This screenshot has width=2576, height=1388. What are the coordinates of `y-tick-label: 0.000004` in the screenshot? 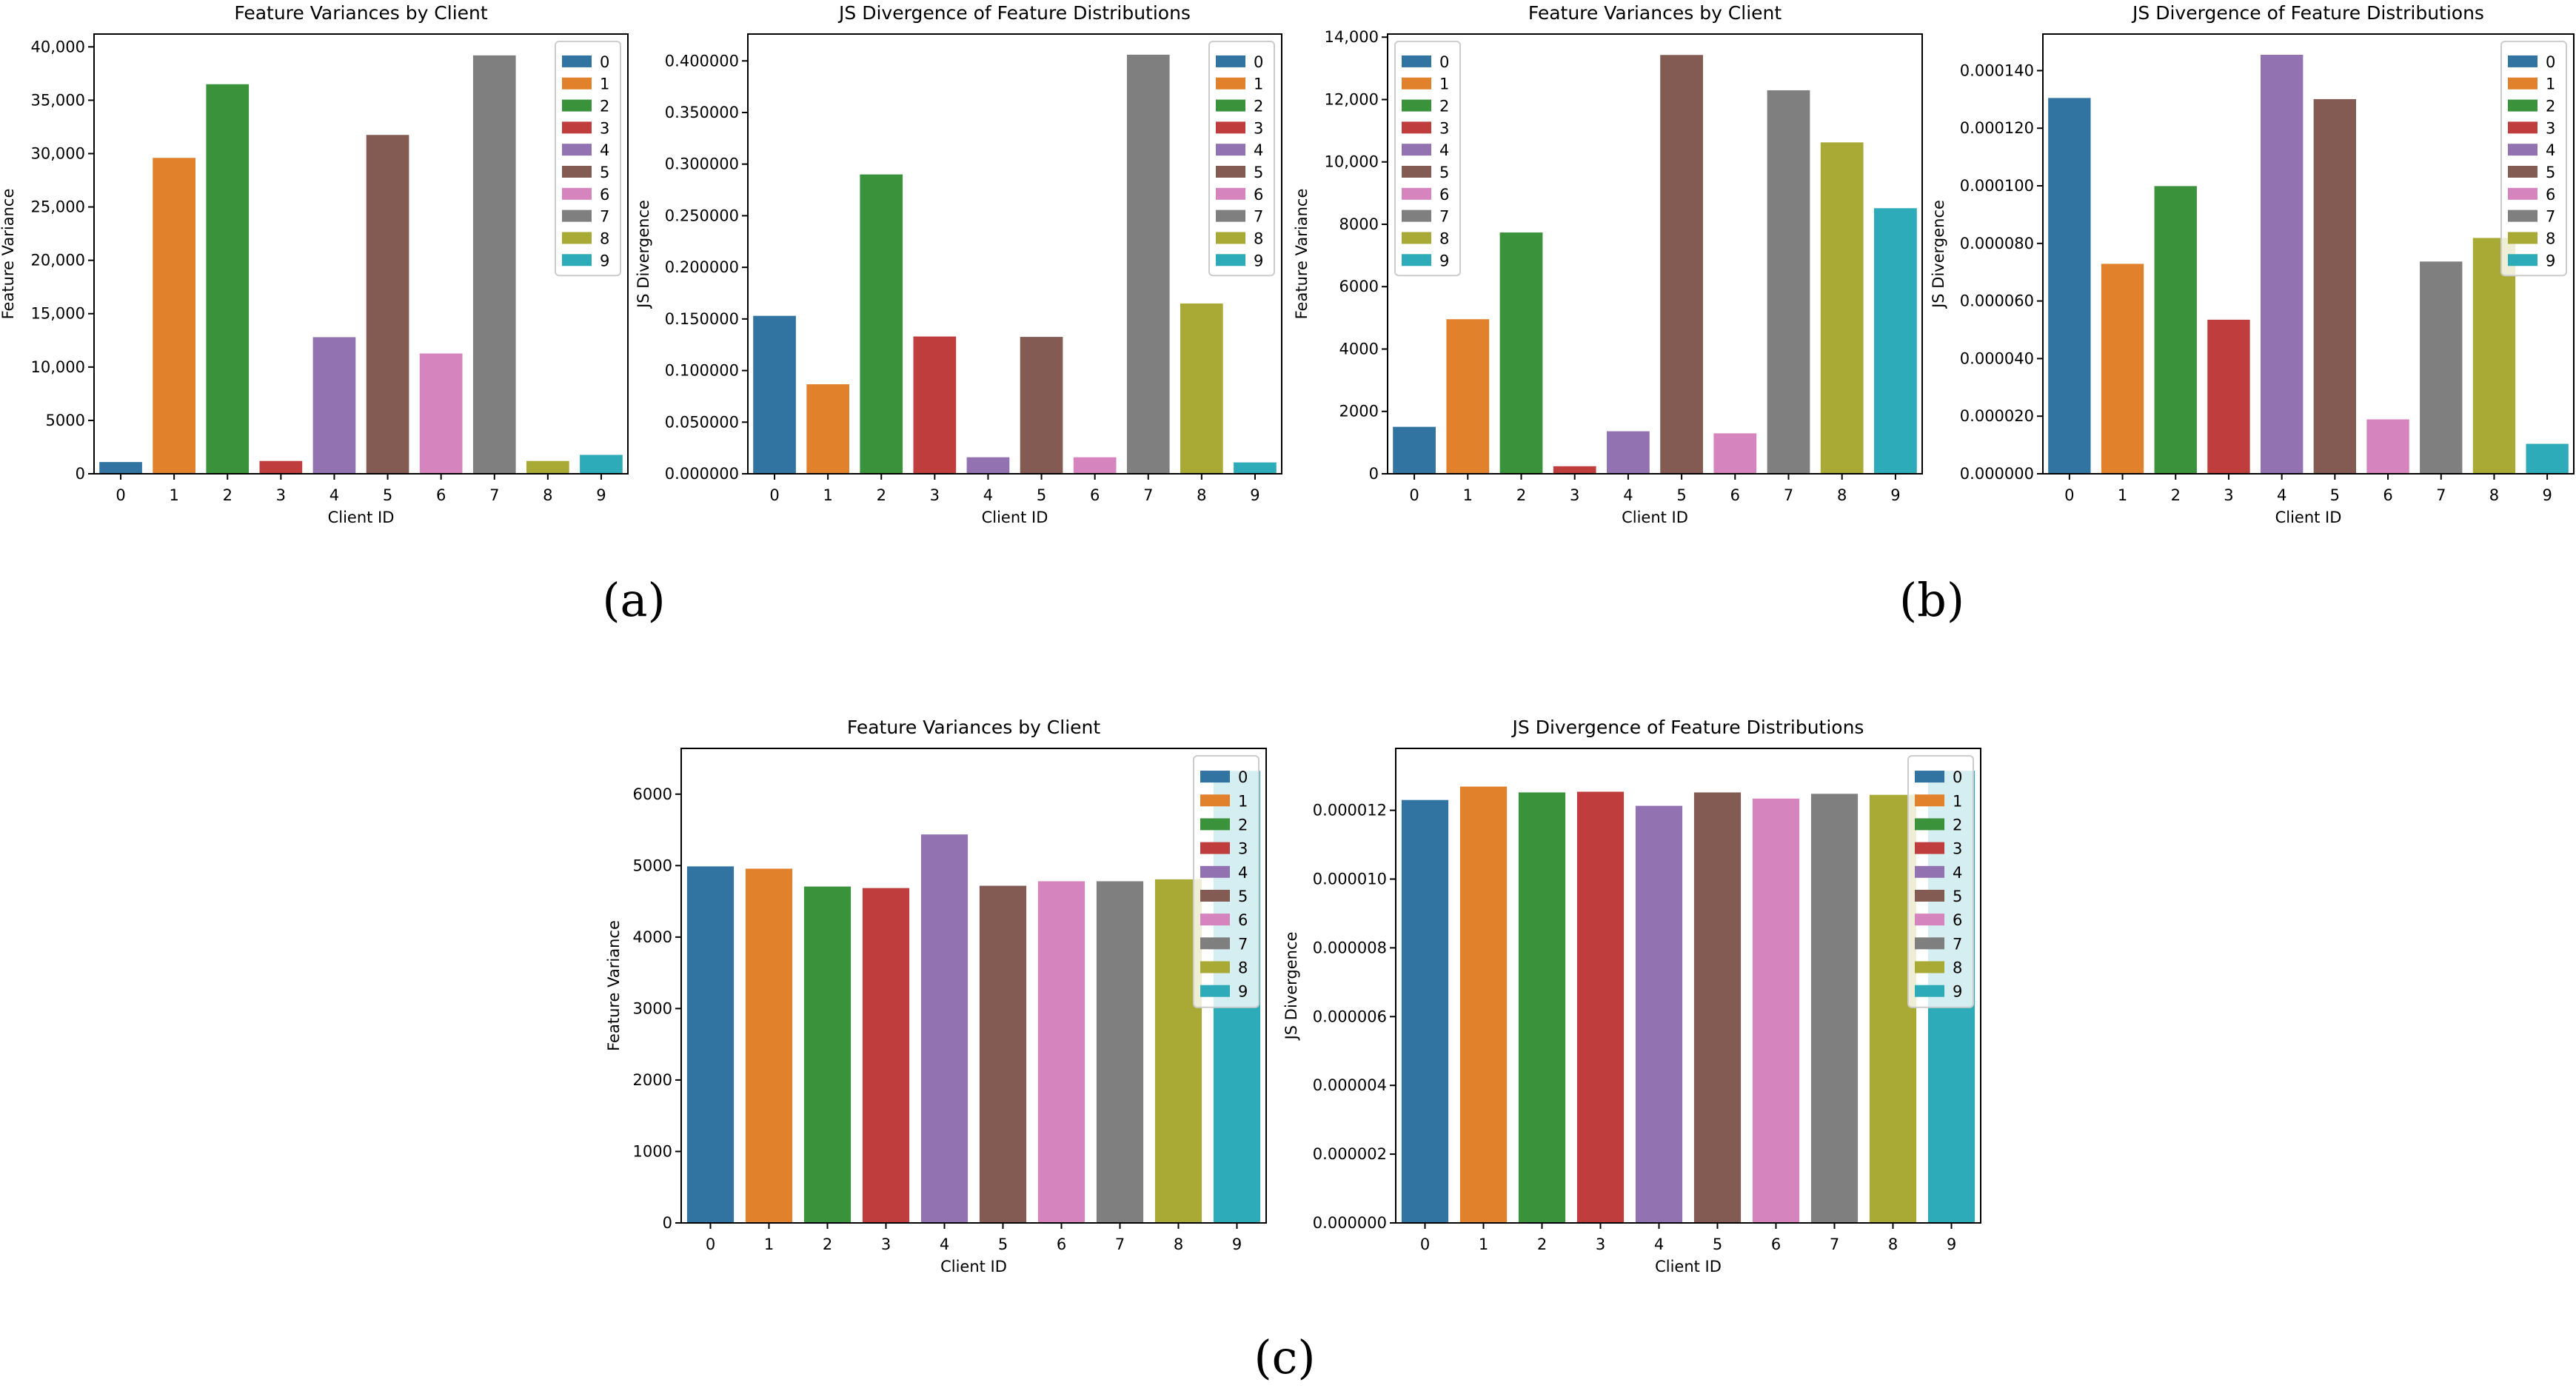 It's located at (1350, 1085).